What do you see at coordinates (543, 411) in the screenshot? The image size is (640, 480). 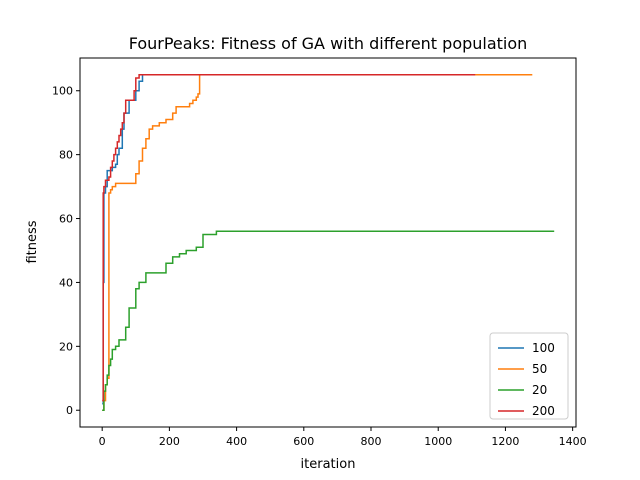 I see `legend-label: 200` at bounding box center [543, 411].